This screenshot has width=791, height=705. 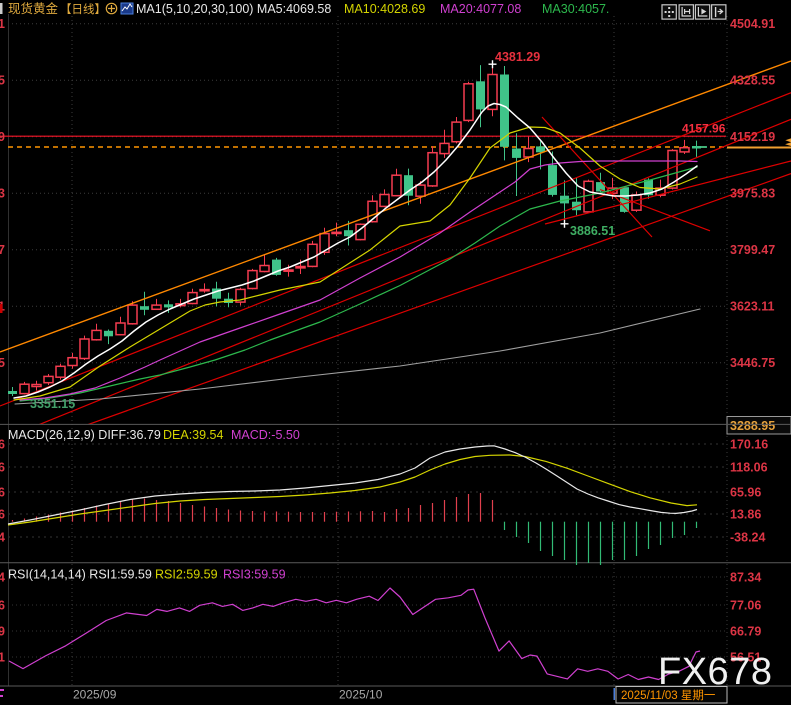 What do you see at coordinates (233, 9) in the screenshot?
I see `svg-text:MA1(5,10,20,30,100) MA5:4069.5: MA1(5,10,20,30,100) MA5:4069.58` at bounding box center [233, 9].